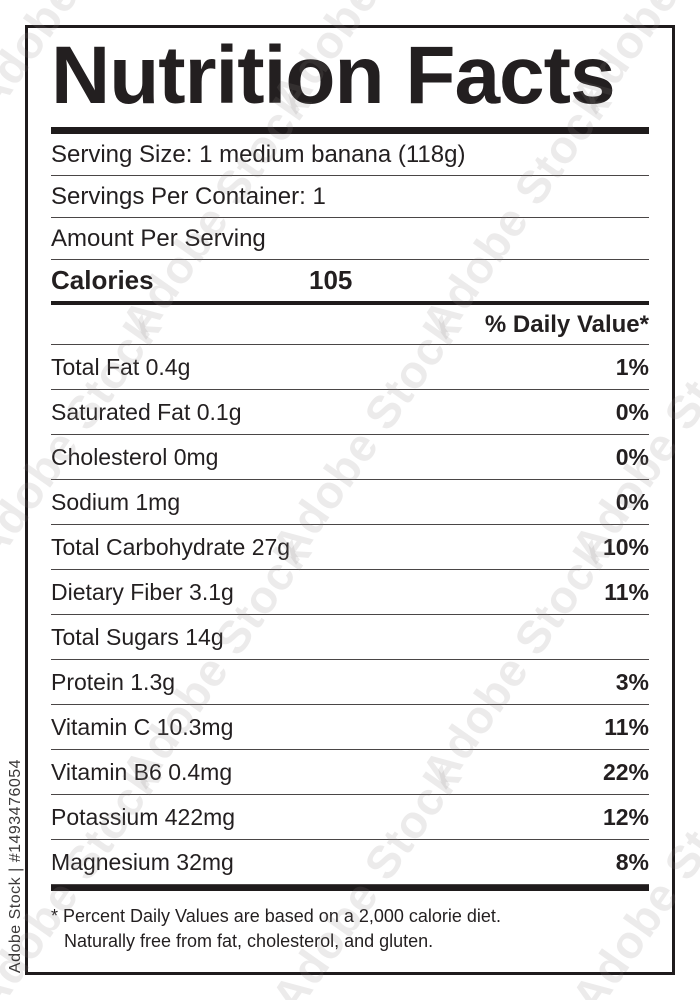 The width and height of the screenshot is (700, 1000). What do you see at coordinates (350, 458) in the screenshot?
I see `nutrient-row-cholesterol: Cholesterol 0mg 0%` at bounding box center [350, 458].